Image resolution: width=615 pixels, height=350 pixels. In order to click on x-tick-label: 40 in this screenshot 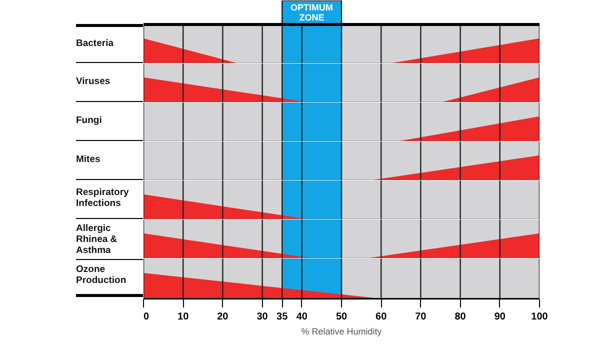, I will do `click(302, 317)`.